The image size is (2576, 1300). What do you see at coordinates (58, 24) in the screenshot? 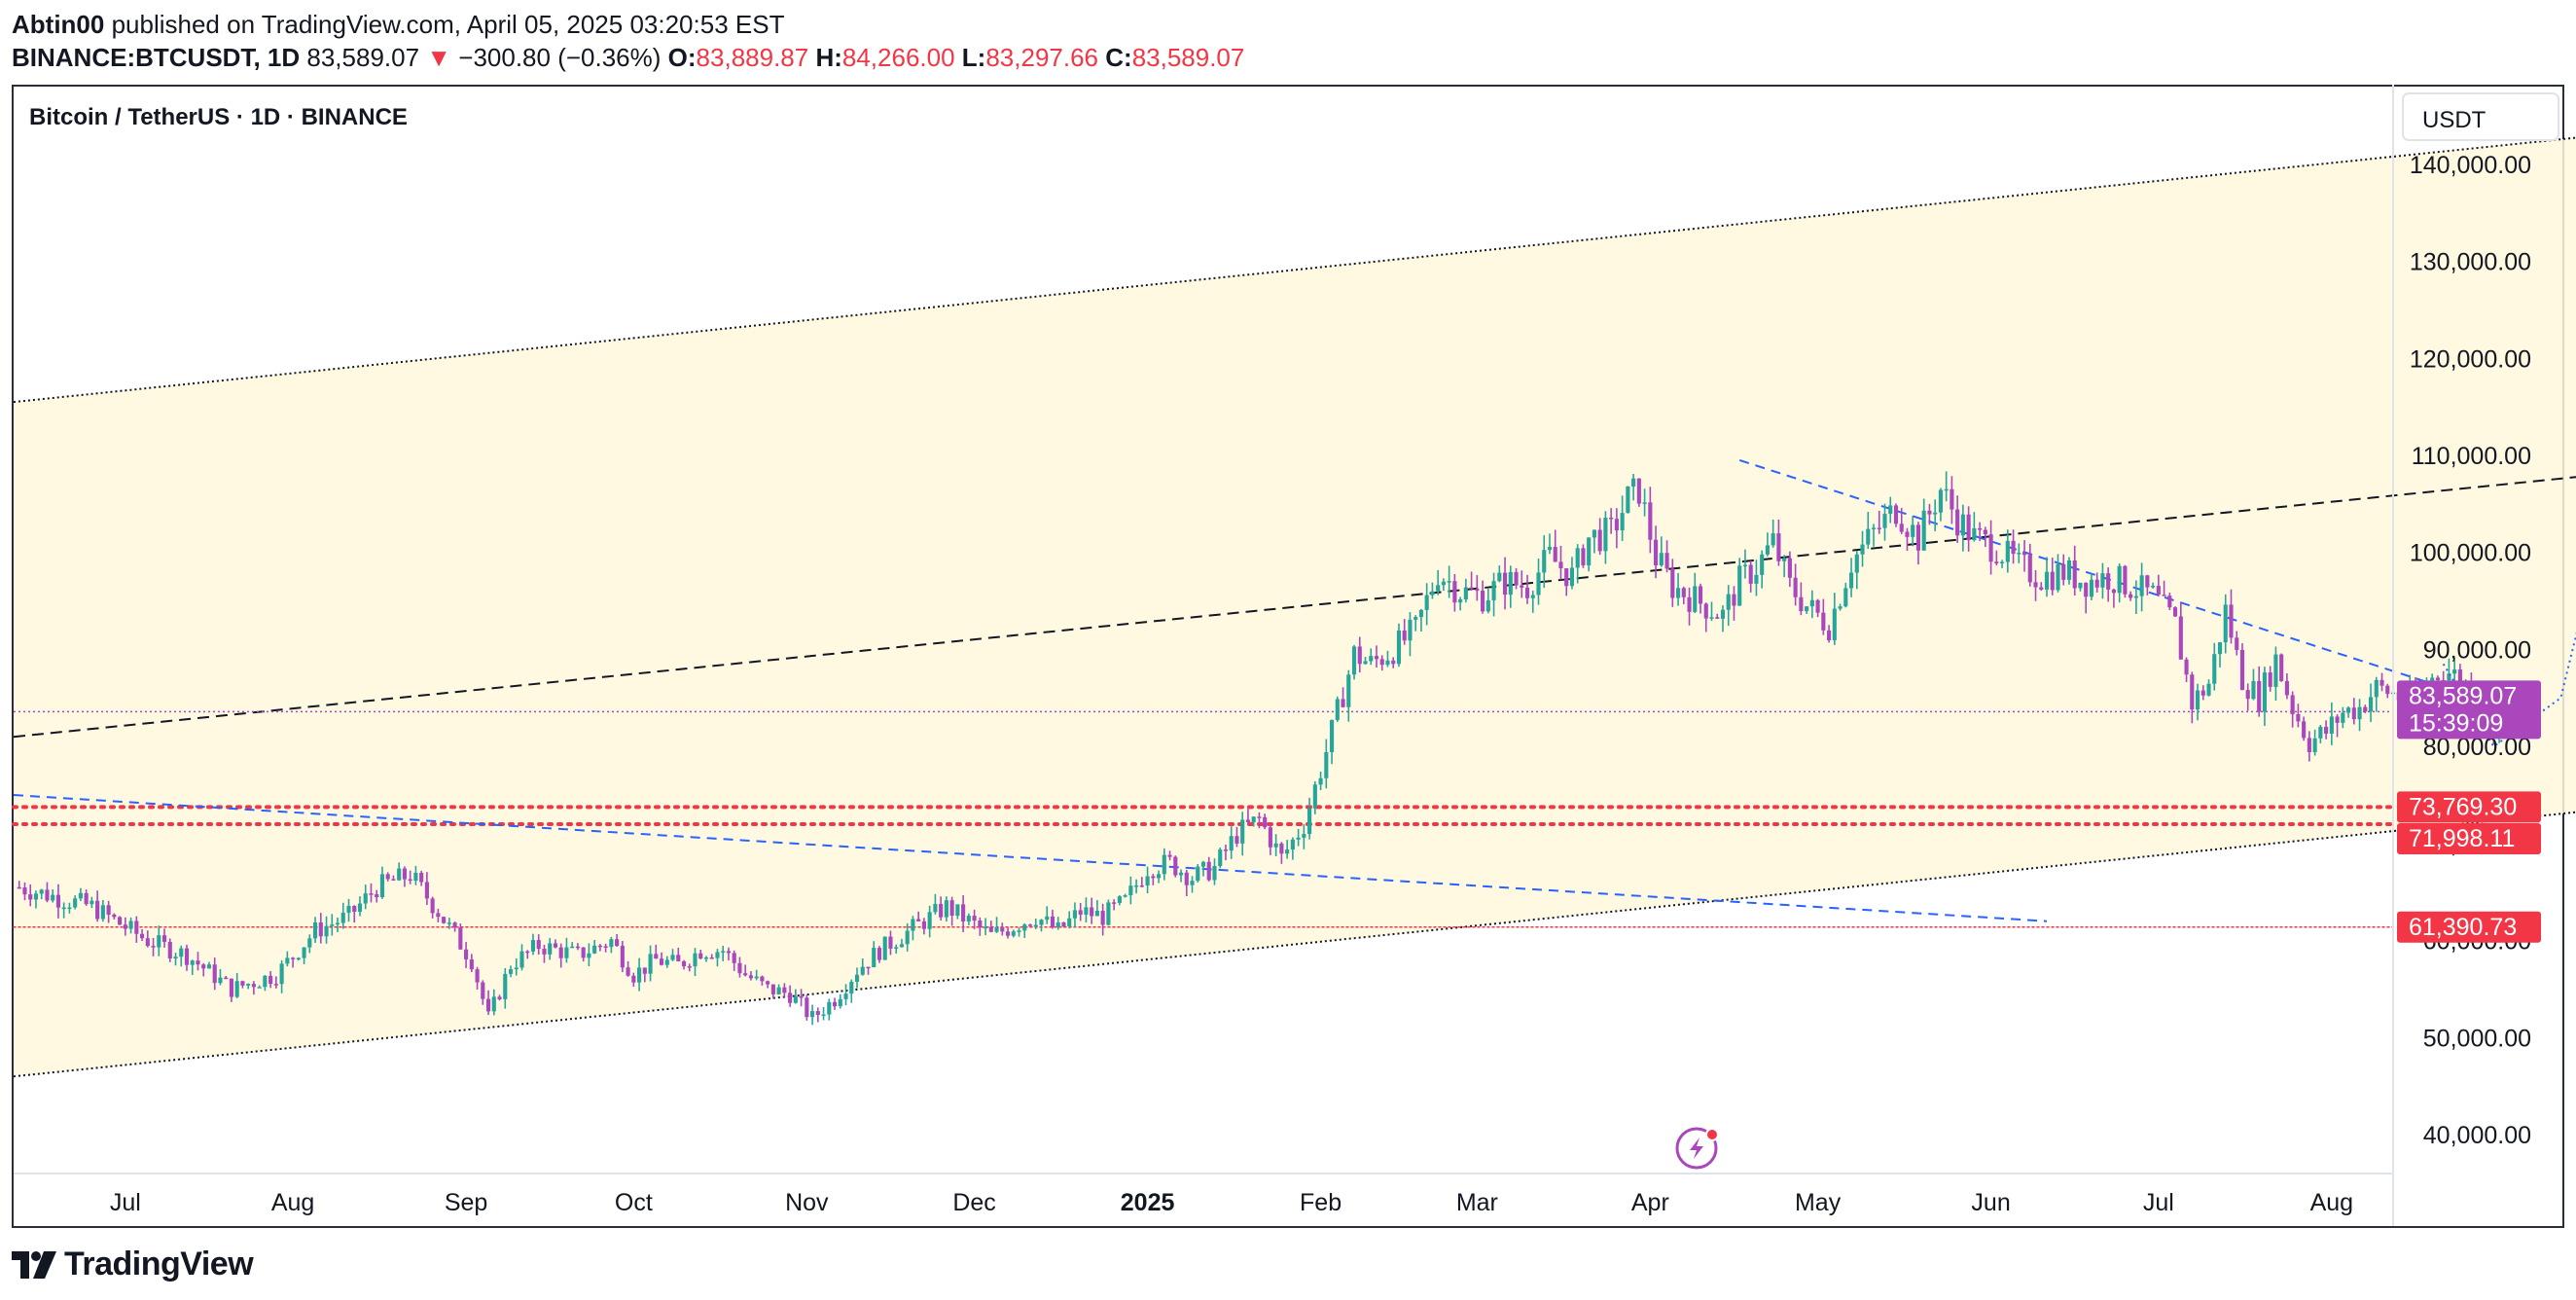
I see `author-name: Abtin00` at bounding box center [58, 24].